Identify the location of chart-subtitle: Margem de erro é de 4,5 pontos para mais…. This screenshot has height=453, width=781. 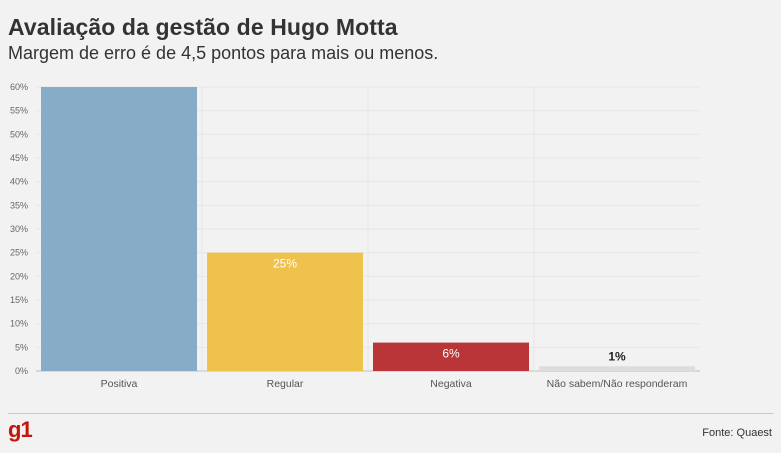
(223, 53).